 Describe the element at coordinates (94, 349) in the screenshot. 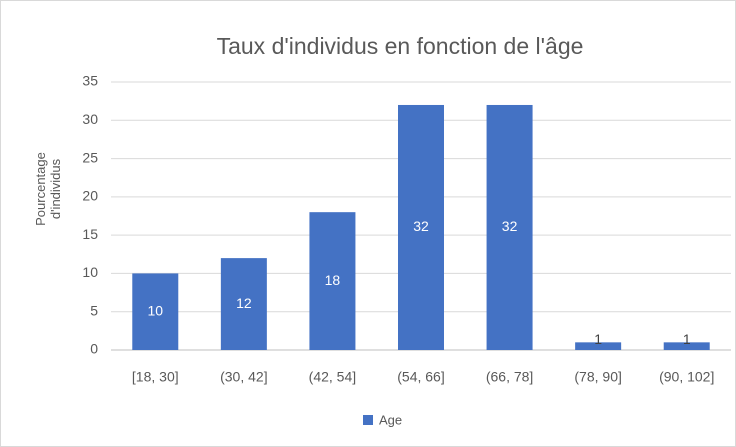

I see `y-tick-label: 0` at that location.